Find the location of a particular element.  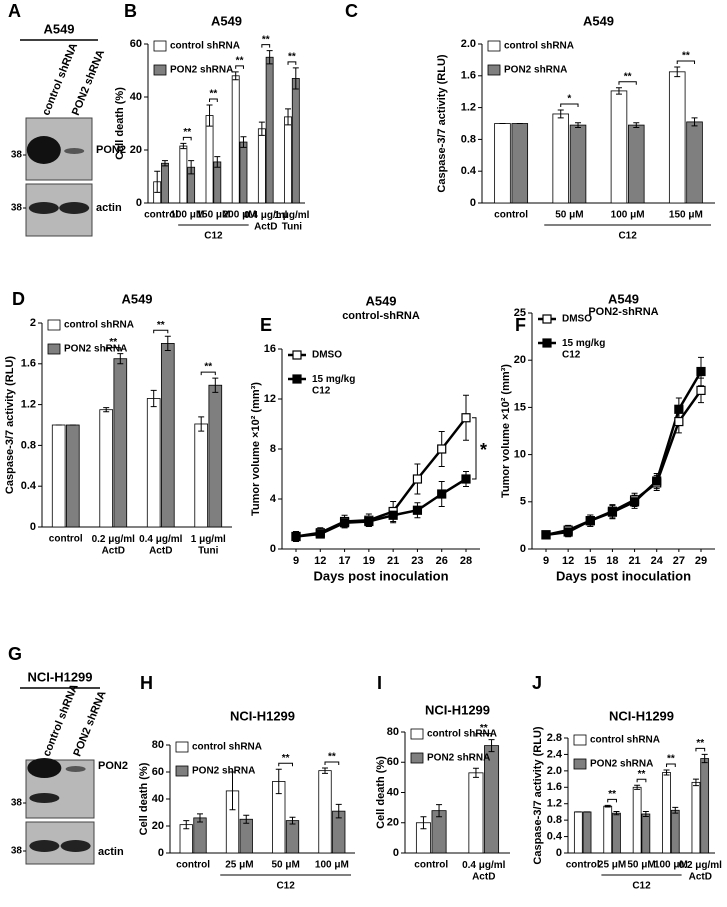

panel-label: E is located at coordinates (266, 325).